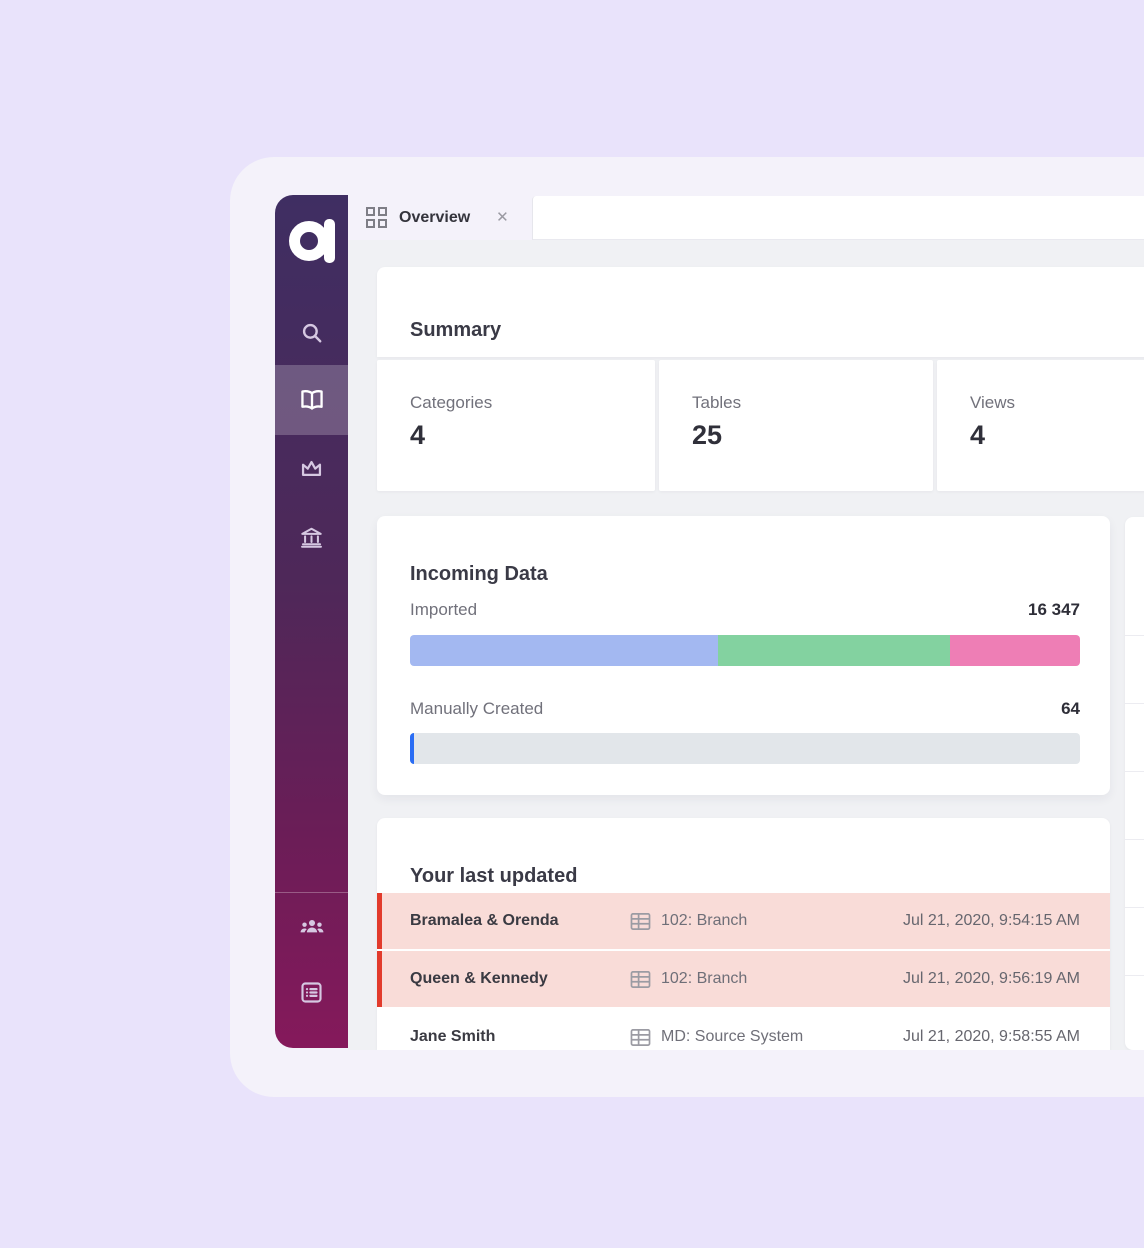 This screenshot has width=1144, height=1248. I want to click on book-icon, so click(312, 400).